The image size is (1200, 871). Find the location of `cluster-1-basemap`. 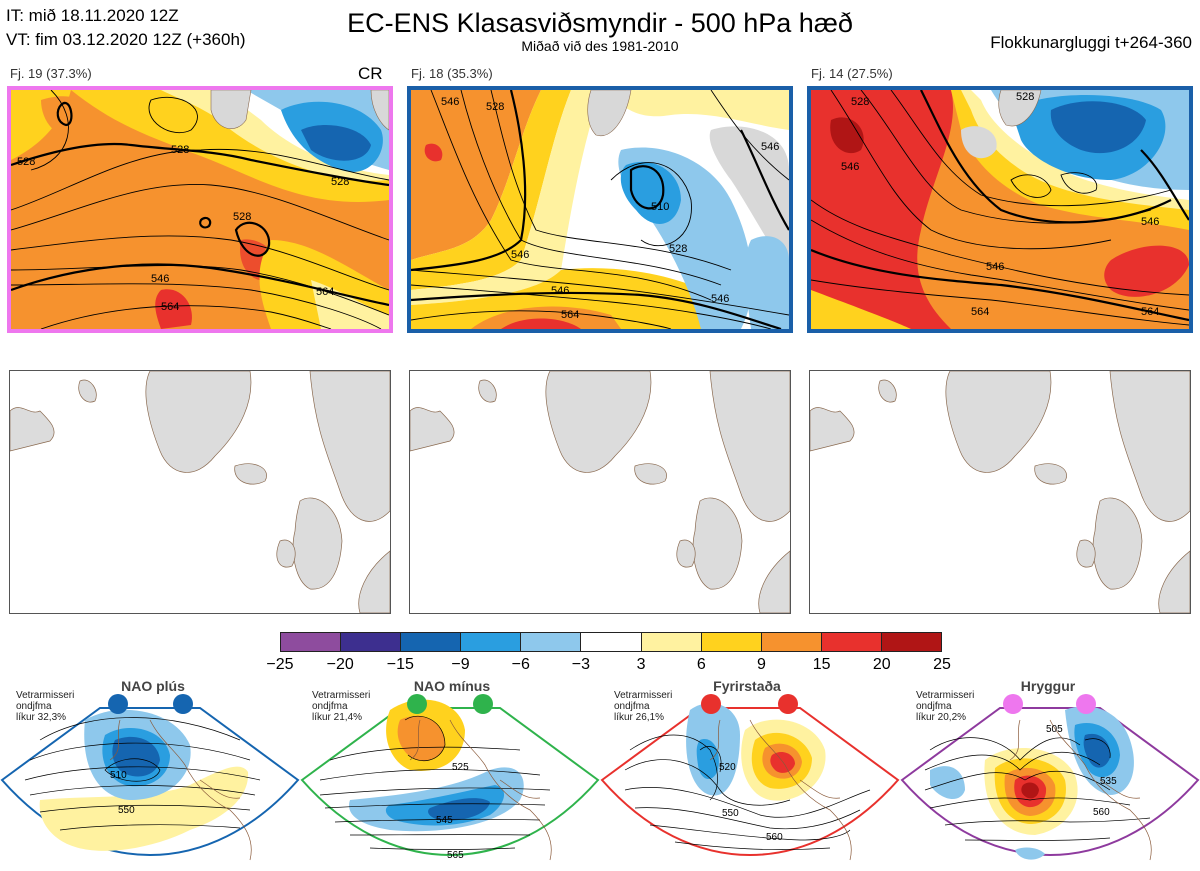

cluster-1-basemap is located at coordinates (200, 492).